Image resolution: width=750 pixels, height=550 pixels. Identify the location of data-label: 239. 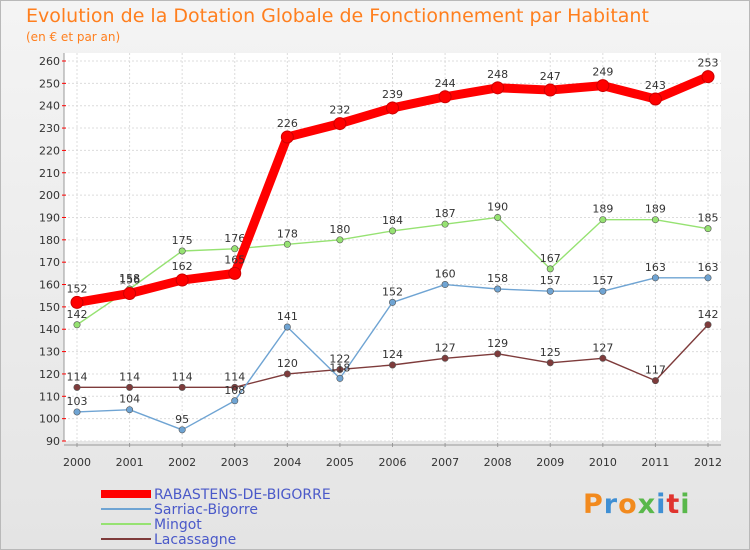
(392, 94).